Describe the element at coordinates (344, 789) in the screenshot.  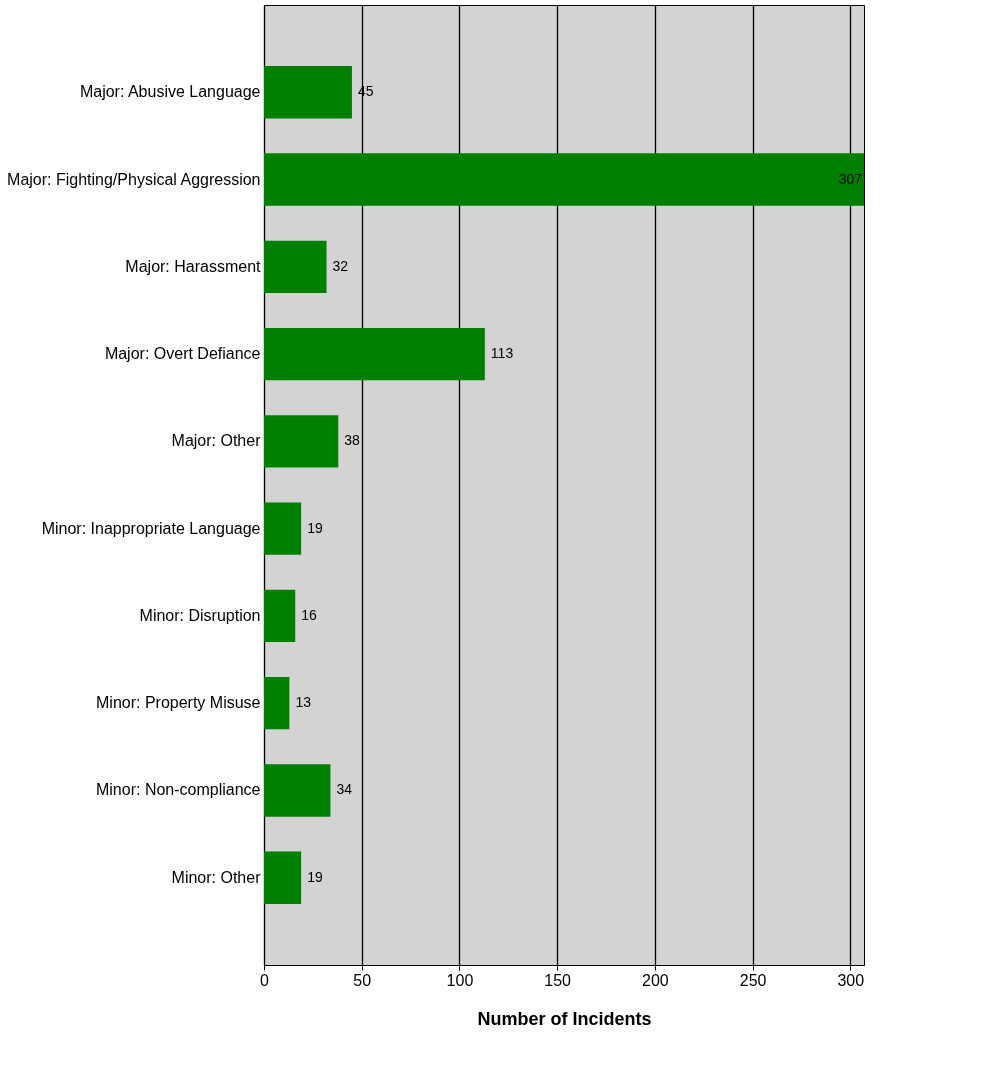
I see `data-label: 34` at that location.